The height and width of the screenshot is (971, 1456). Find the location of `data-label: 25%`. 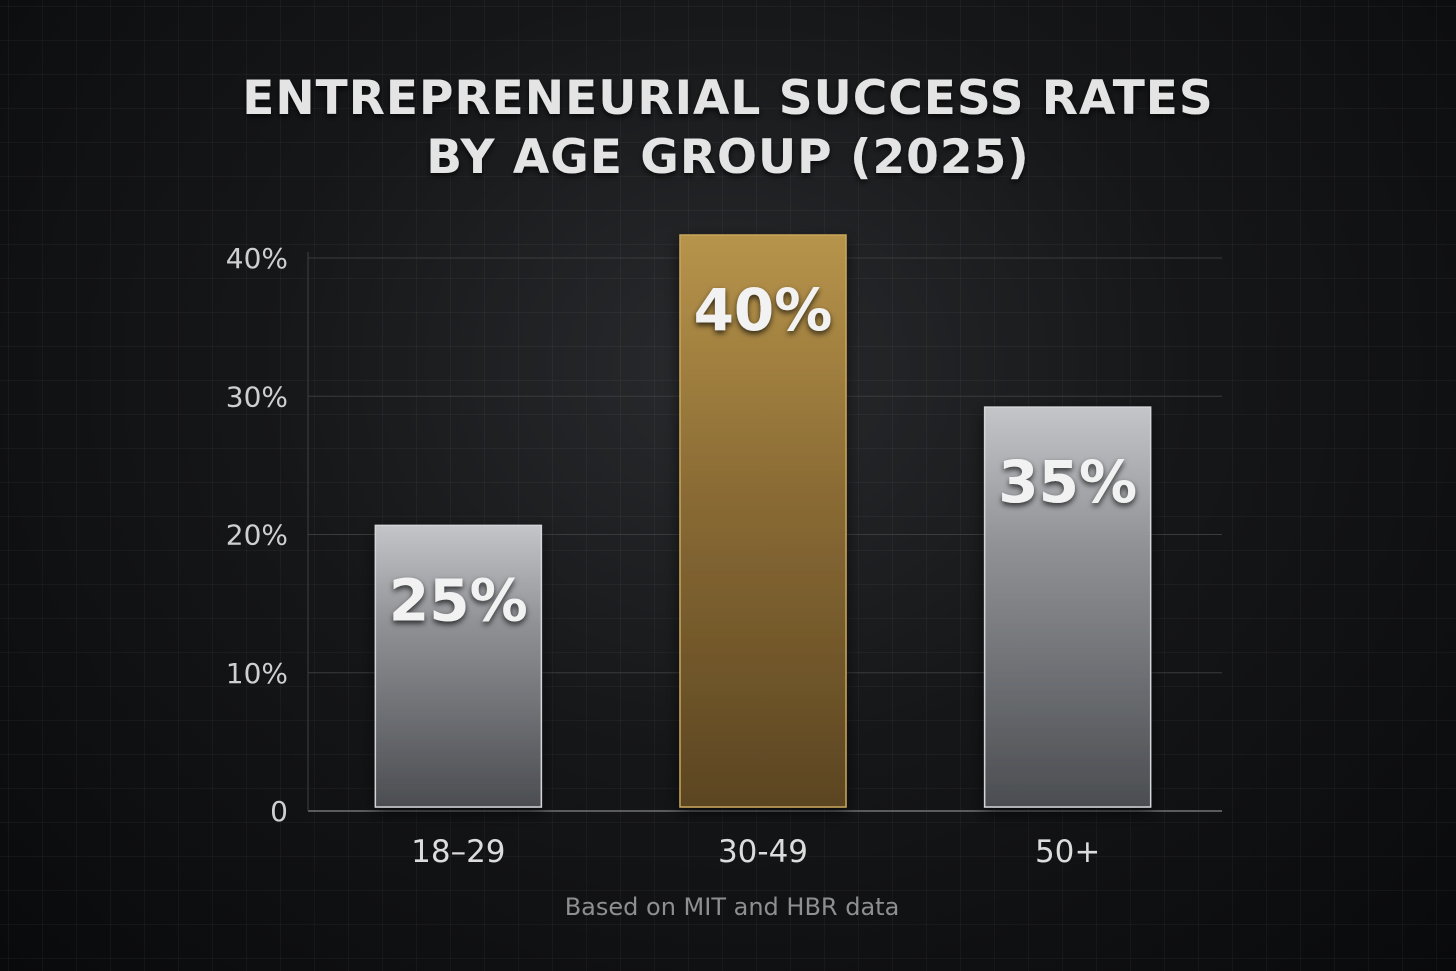

data-label: 25% is located at coordinates (458, 600).